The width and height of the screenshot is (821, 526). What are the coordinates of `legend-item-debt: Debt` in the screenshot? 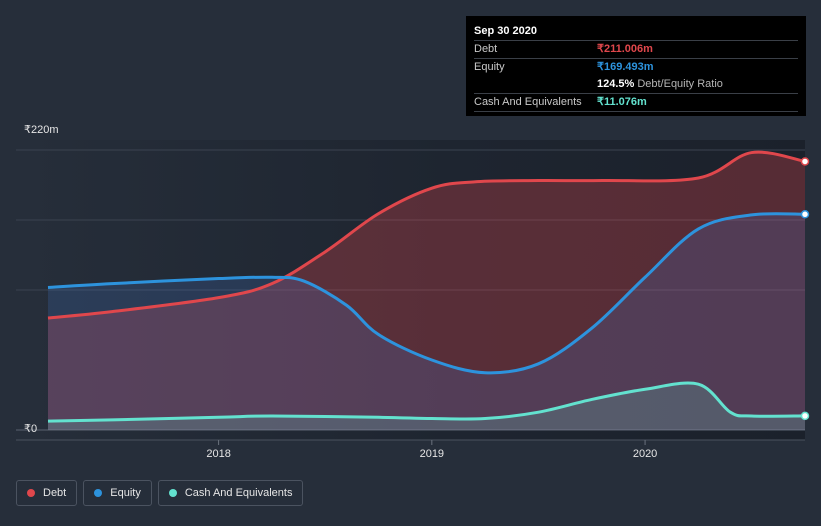 It's located at (47, 493).